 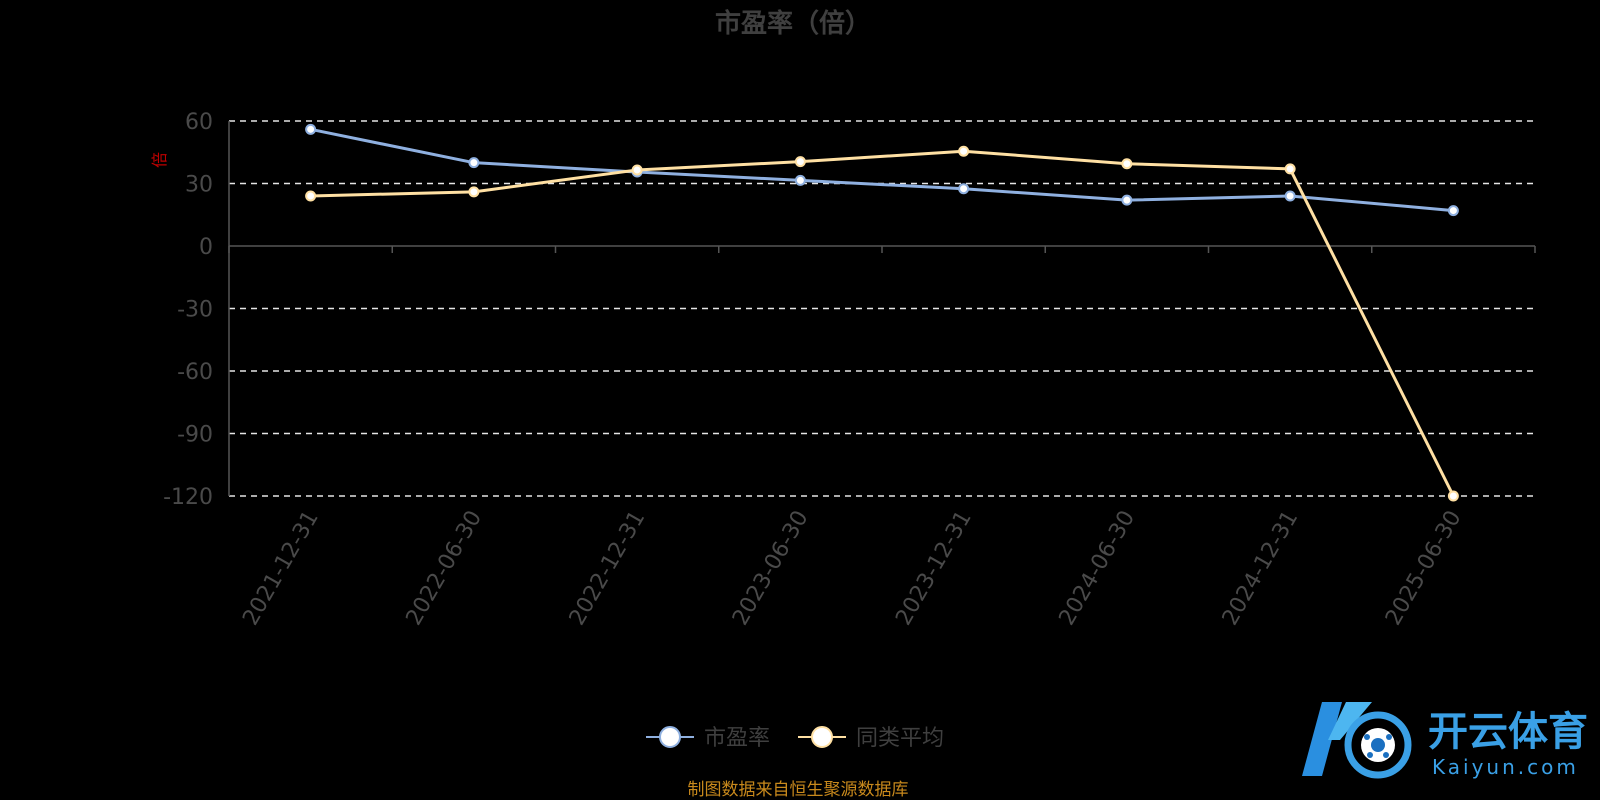 I want to click on x-tick-label: 2023-12-31, so click(x=934, y=568).